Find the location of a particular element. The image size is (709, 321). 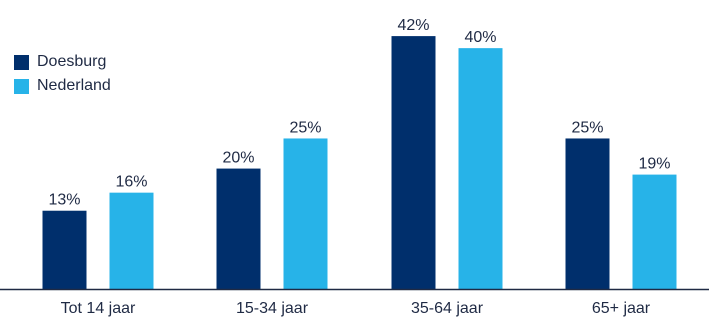

x-tick-label-2: 35-64 jaar is located at coordinates (447, 308).